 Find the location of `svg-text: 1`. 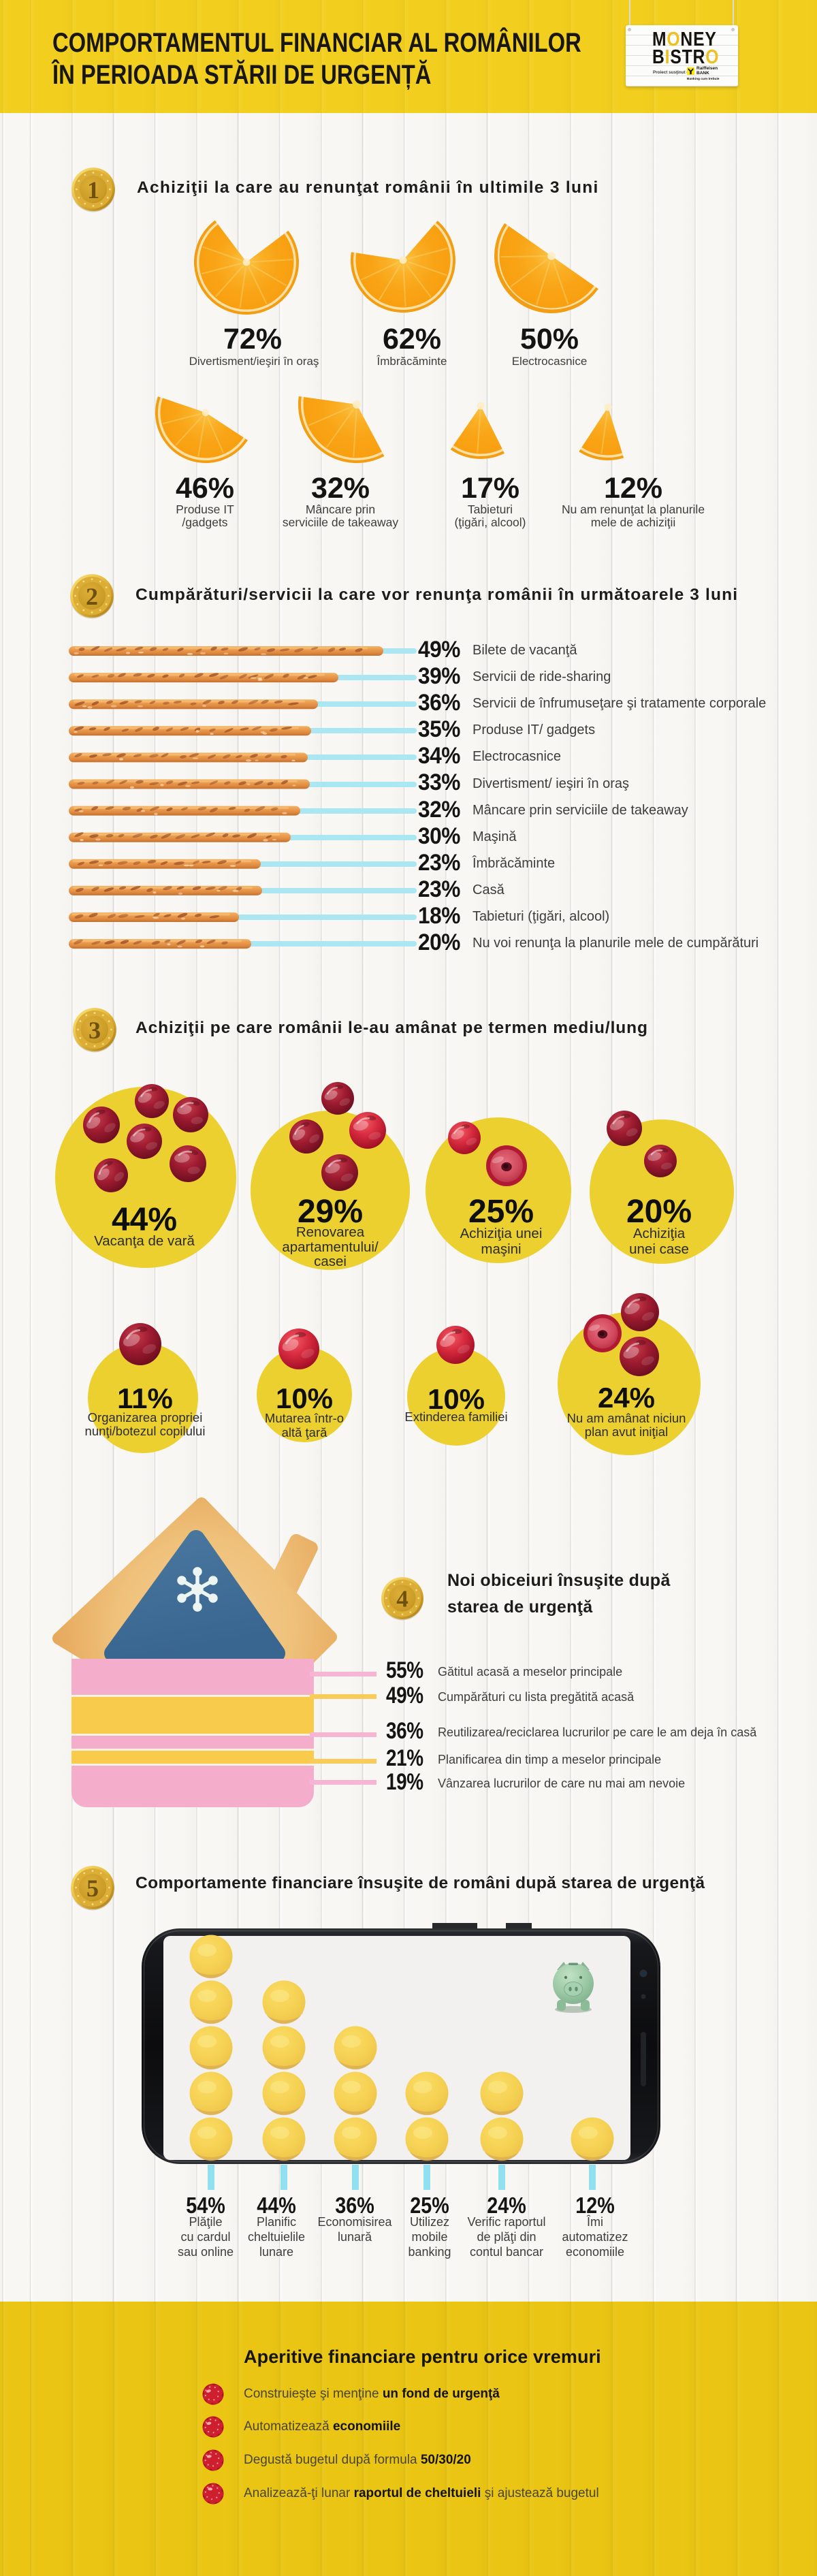

svg-text: 1 is located at coordinates (93, 190).